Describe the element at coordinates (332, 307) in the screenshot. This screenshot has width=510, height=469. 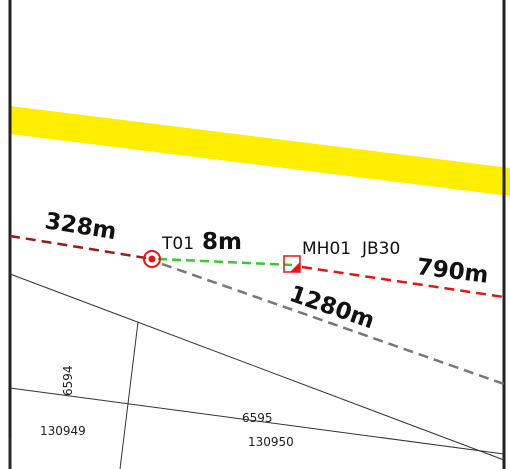
I see `distance-label-diagonal: 1280m` at that location.